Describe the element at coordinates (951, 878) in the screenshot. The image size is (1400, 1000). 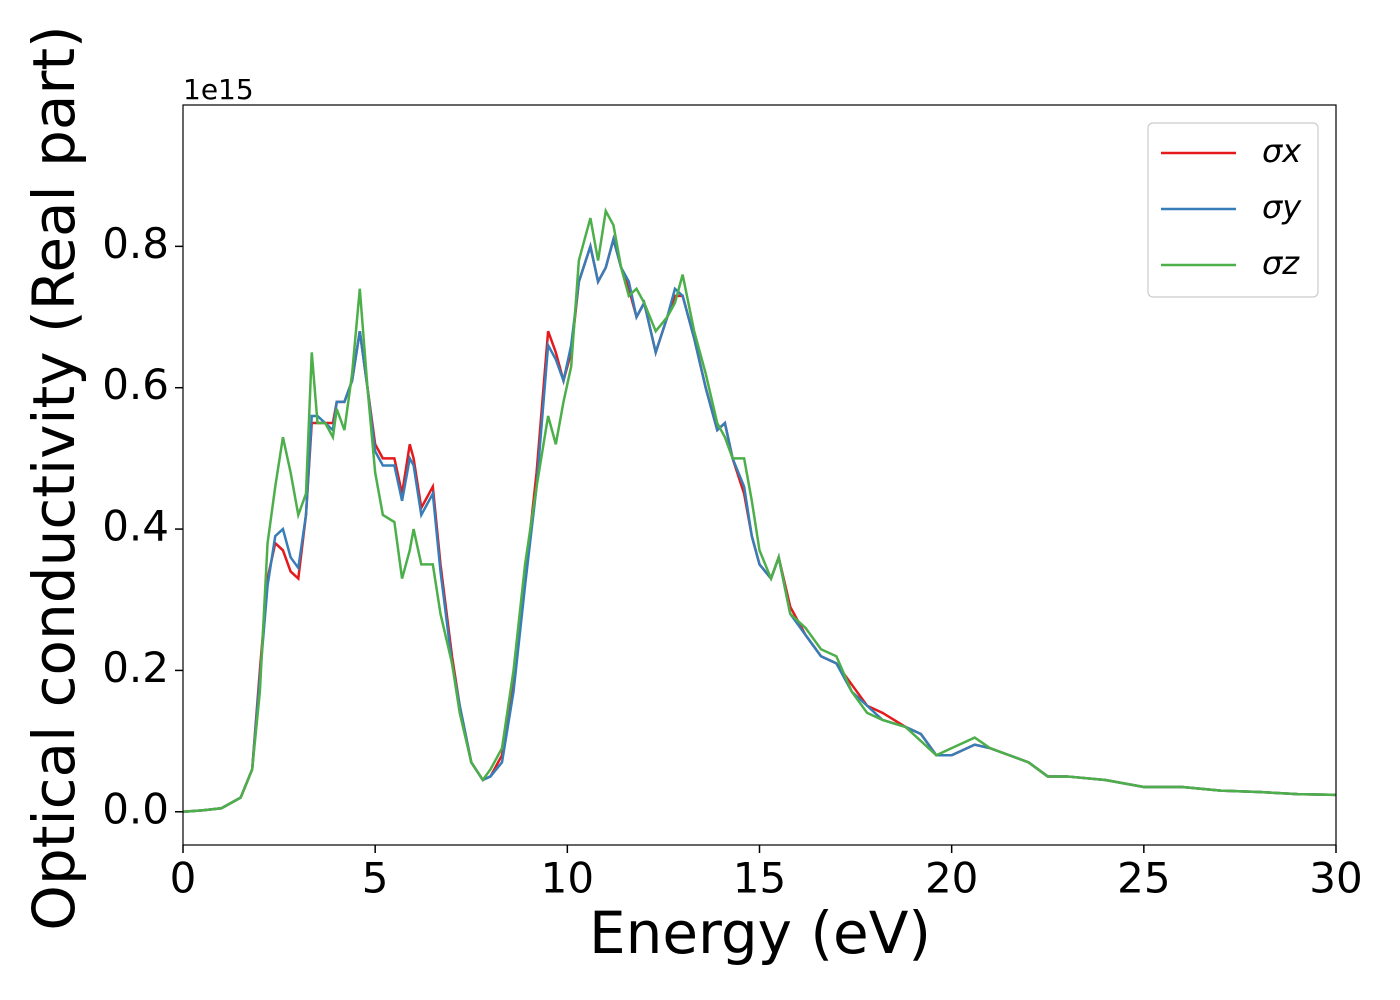
I see `x-tick-label: 20` at that location.